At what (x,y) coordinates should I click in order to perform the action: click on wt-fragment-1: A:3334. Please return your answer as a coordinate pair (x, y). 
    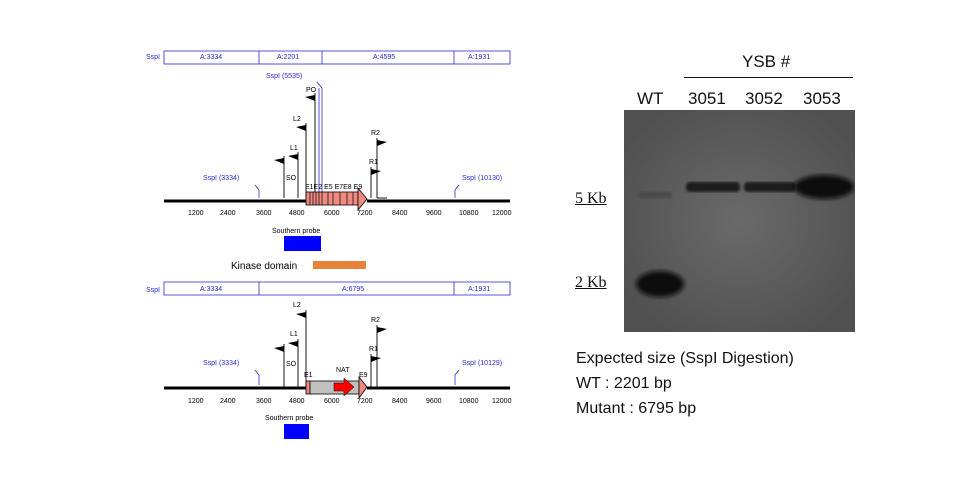
    Looking at the image, I should click on (211, 57).